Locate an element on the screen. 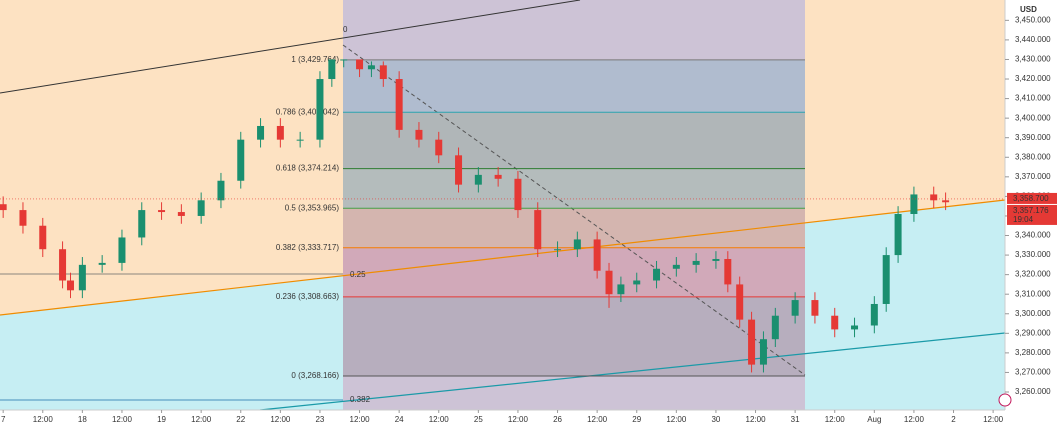 The height and width of the screenshot is (430, 1064). x-tick-label: Aug is located at coordinates (874, 419).